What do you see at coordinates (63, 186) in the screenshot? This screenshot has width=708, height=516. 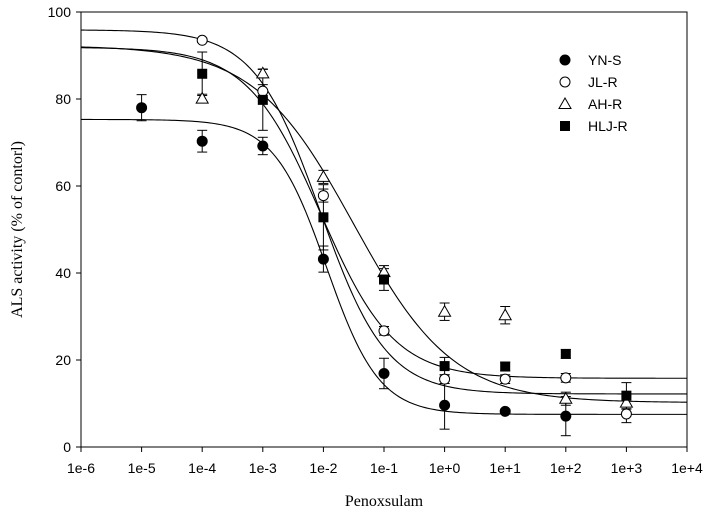 I see `y-tick-label: 60` at bounding box center [63, 186].